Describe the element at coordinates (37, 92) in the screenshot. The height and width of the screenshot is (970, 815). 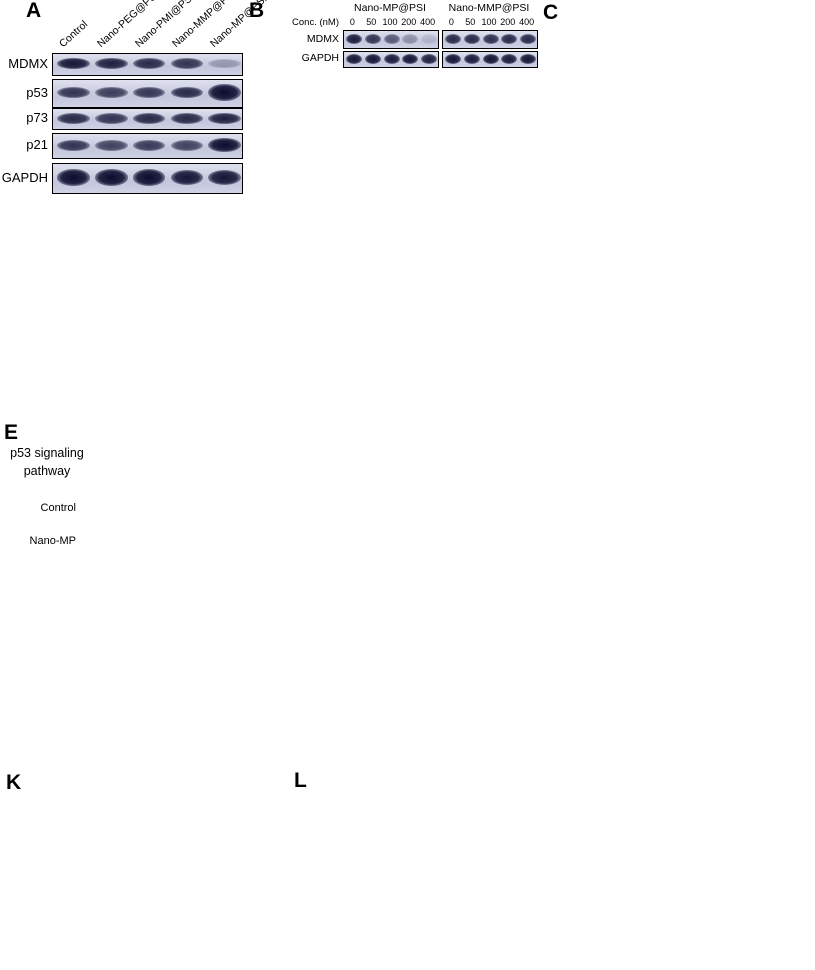
I see `blot-row-label: p53` at that location.